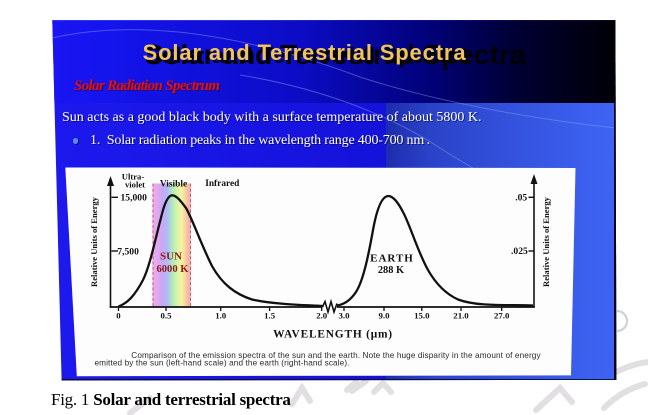  Describe the element at coordinates (270, 316) in the screenshot. I see `svg-text: 1.5` at that location.